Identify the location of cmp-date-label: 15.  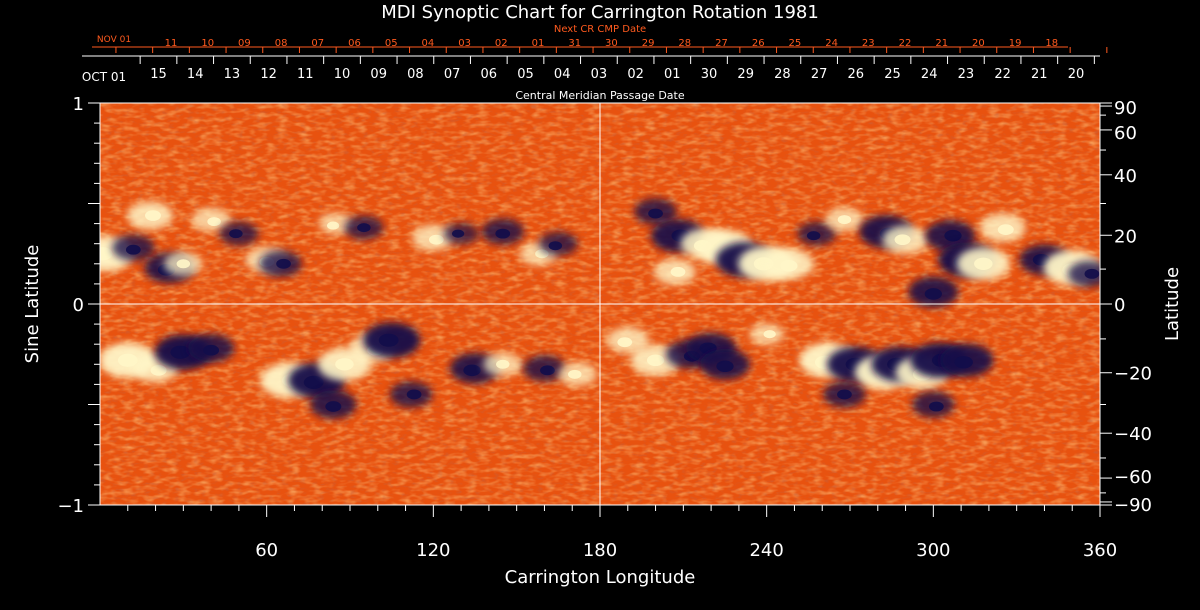
(158, 74).